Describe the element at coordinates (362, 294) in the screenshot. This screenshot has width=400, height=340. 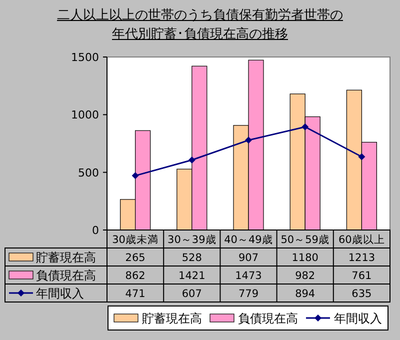
I see `data-label: 635` at that location.